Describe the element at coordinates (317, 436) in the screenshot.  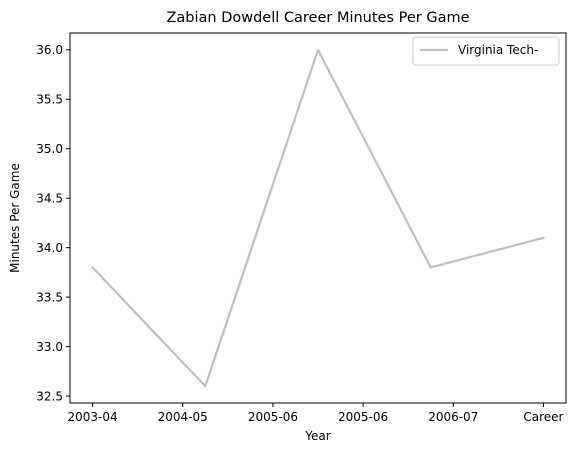
I see `x-axis-label: Year` at that location.